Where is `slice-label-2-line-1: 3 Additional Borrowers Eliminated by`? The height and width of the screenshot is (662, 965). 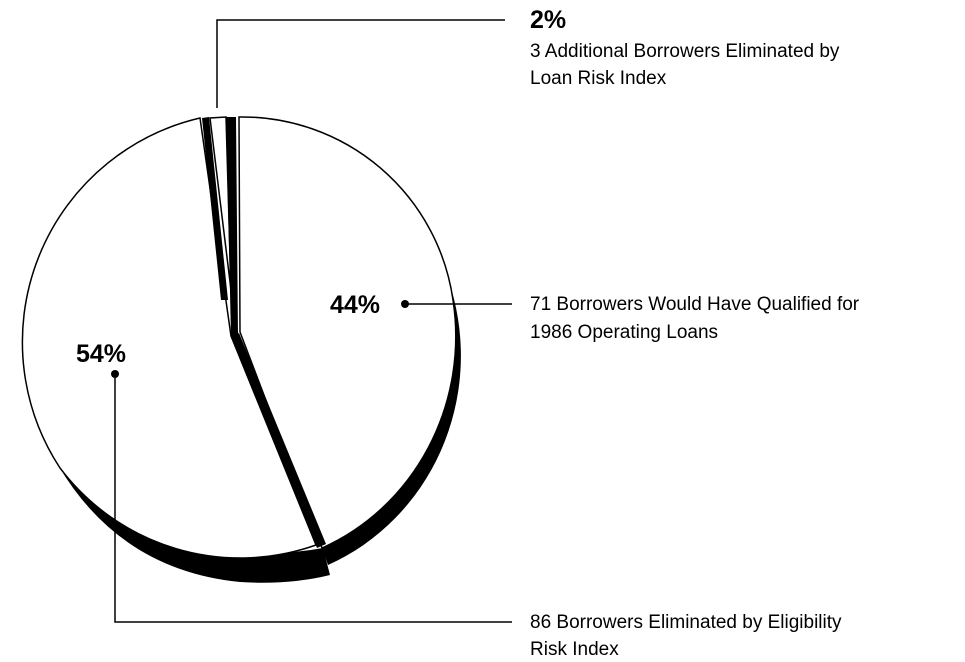 slice-label-2-line-1: 3 Additional Borrowers Eliminated by is located at coordinates (685, 51).